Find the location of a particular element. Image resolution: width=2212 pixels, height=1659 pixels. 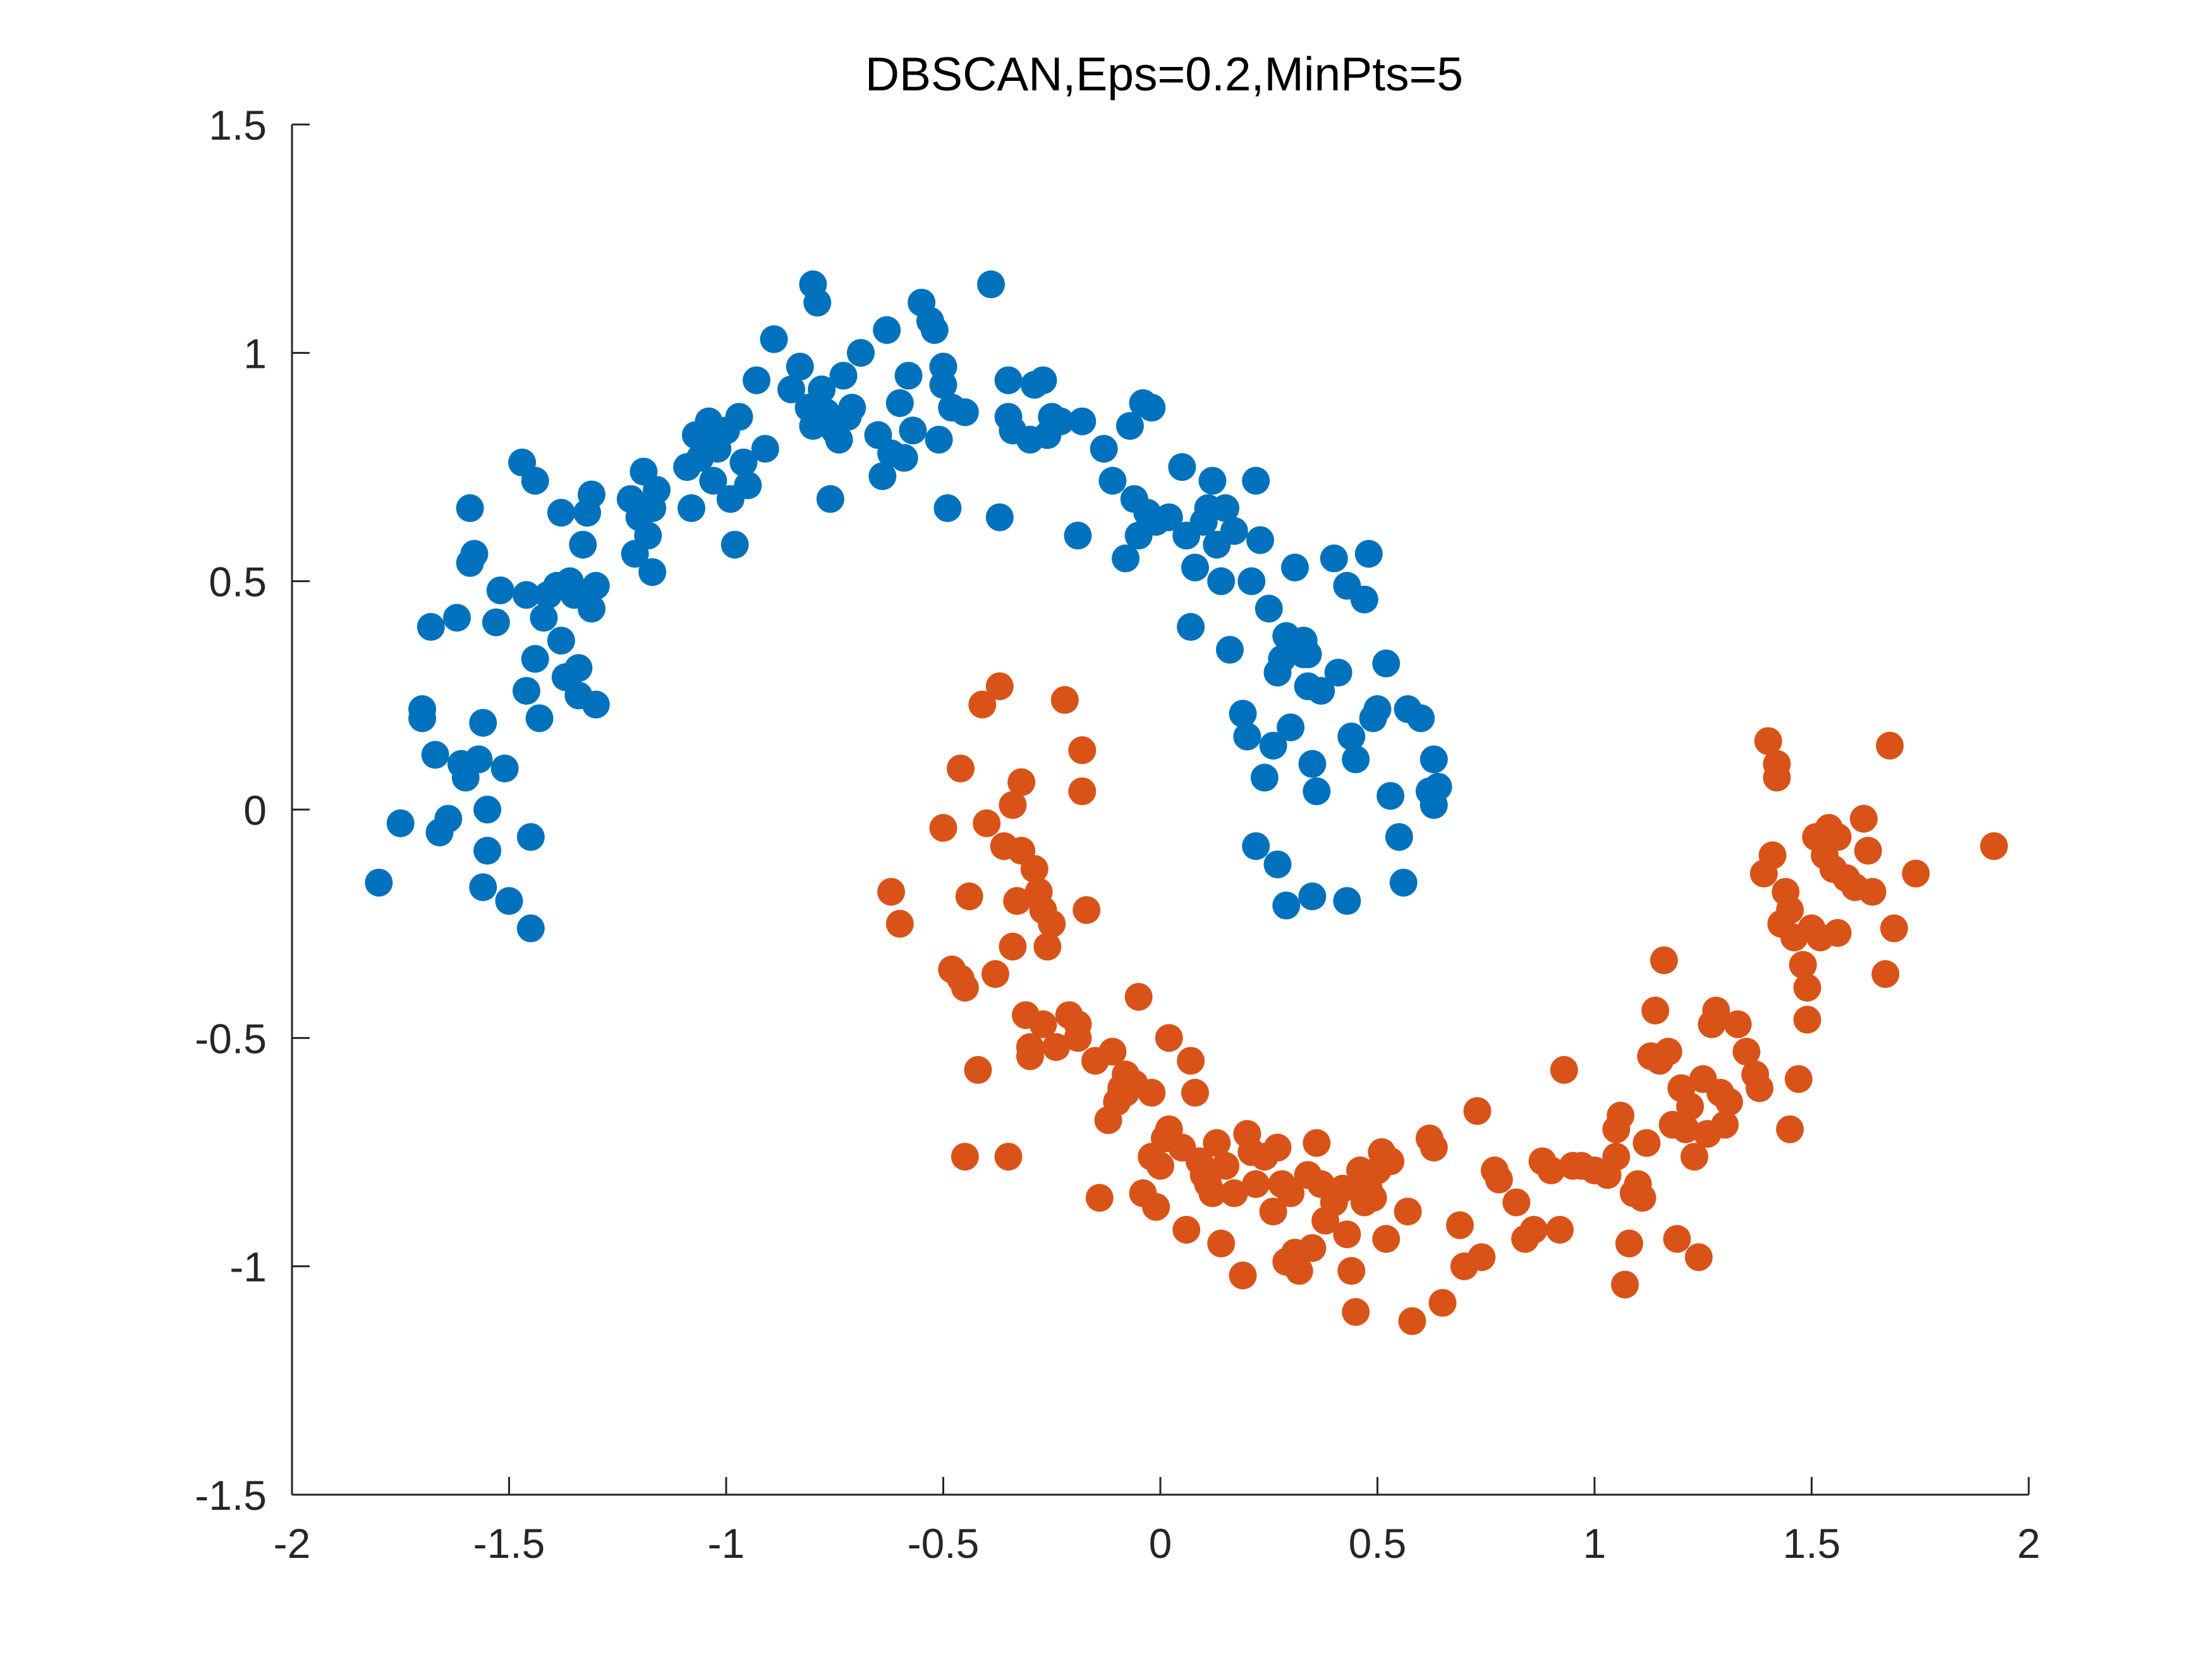

x-tick-label: 1.5 is located at coordinates (1812, 1543).